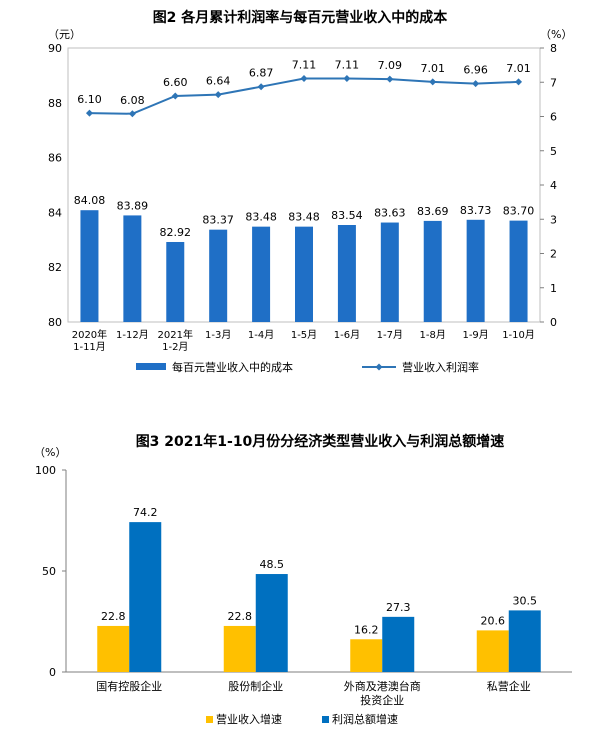  Describe the element at coordinates (509, 686) in the screenshot. I see `chart-3-x-tick-label: 私营企业` at that location.